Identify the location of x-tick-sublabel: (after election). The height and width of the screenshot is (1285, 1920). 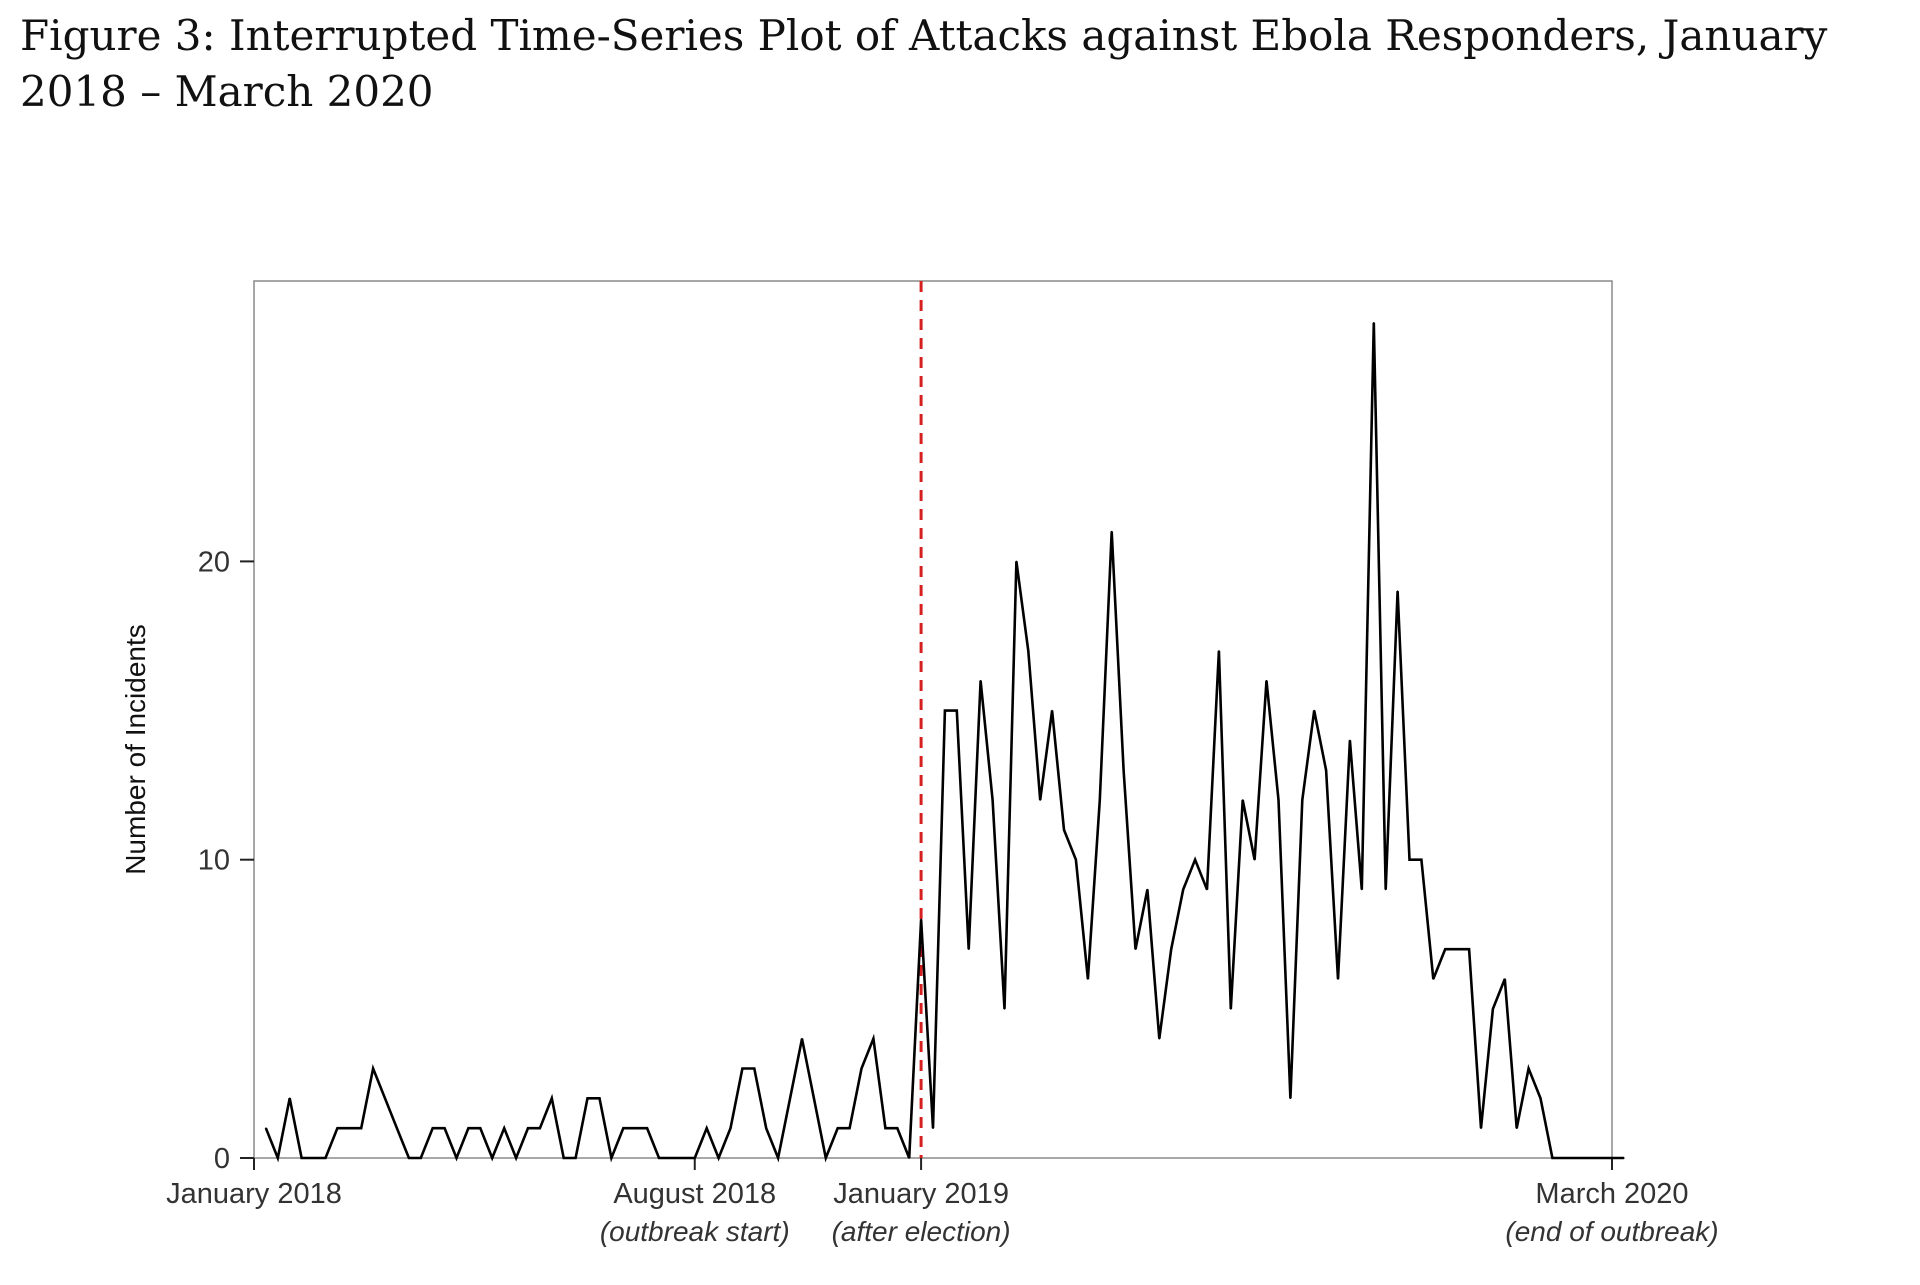
(921, 1231).